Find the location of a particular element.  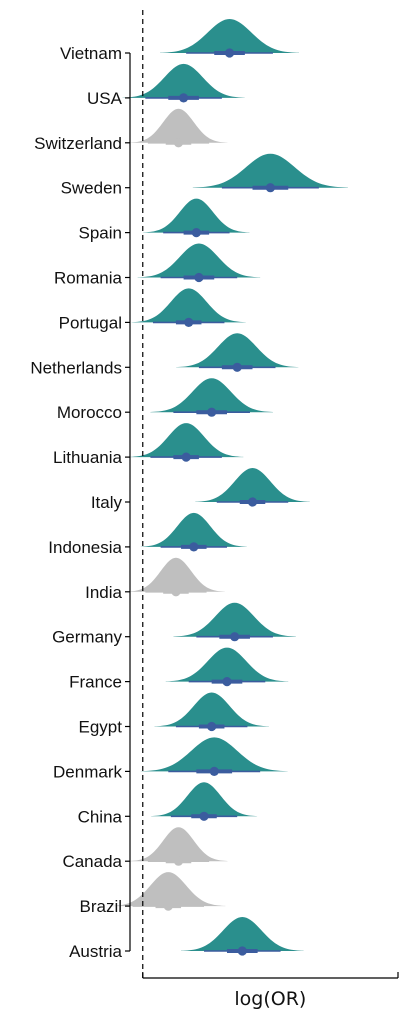

density-denmark is located at coordinates (214, 754).